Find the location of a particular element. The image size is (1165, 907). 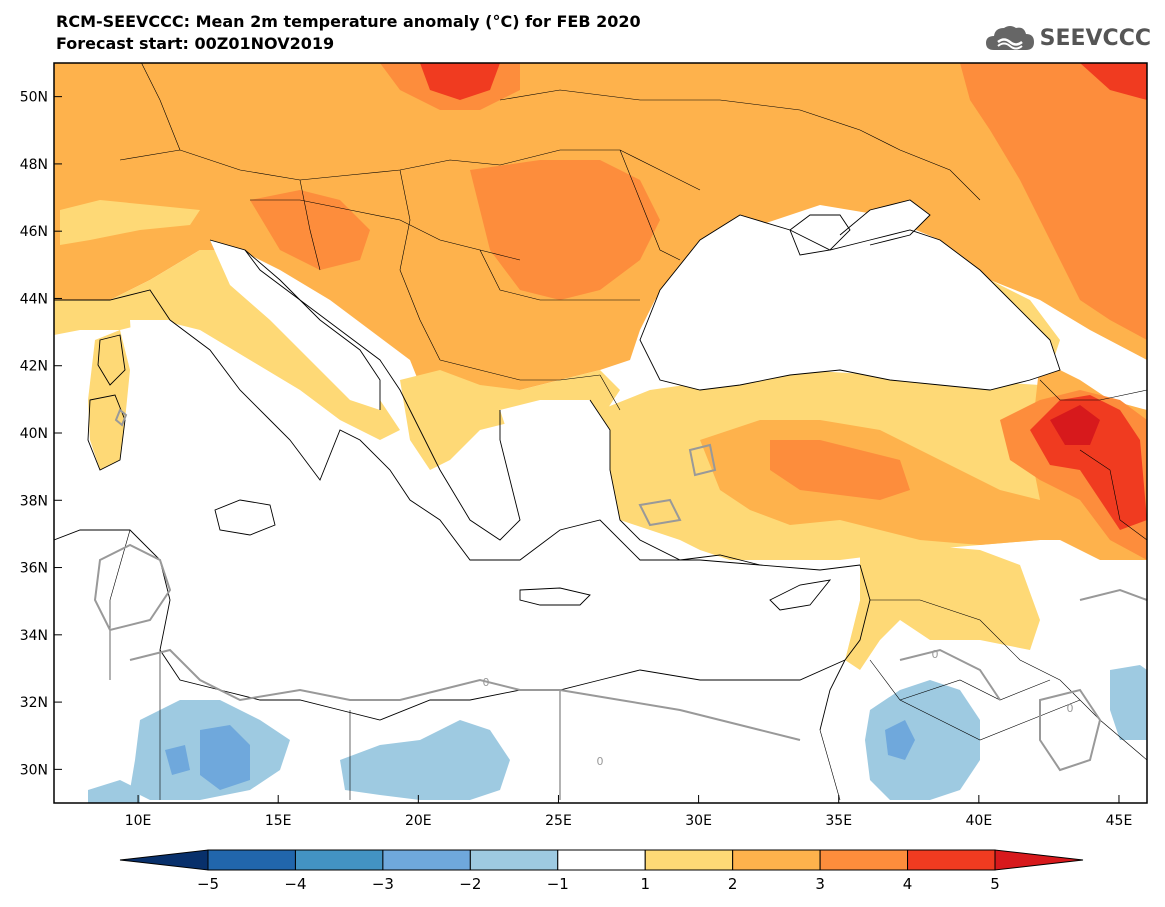

colorbar-level-label: 1 is located at coordinates (645, 884).